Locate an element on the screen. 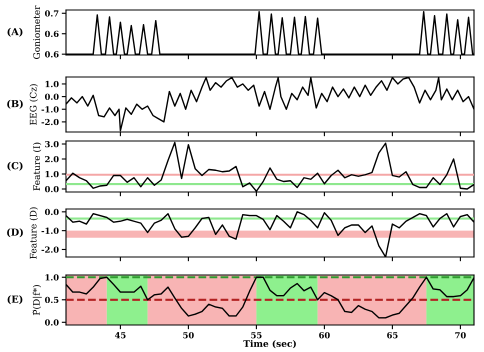  x-tick-label: 55 is located at coordinates (256, 335).